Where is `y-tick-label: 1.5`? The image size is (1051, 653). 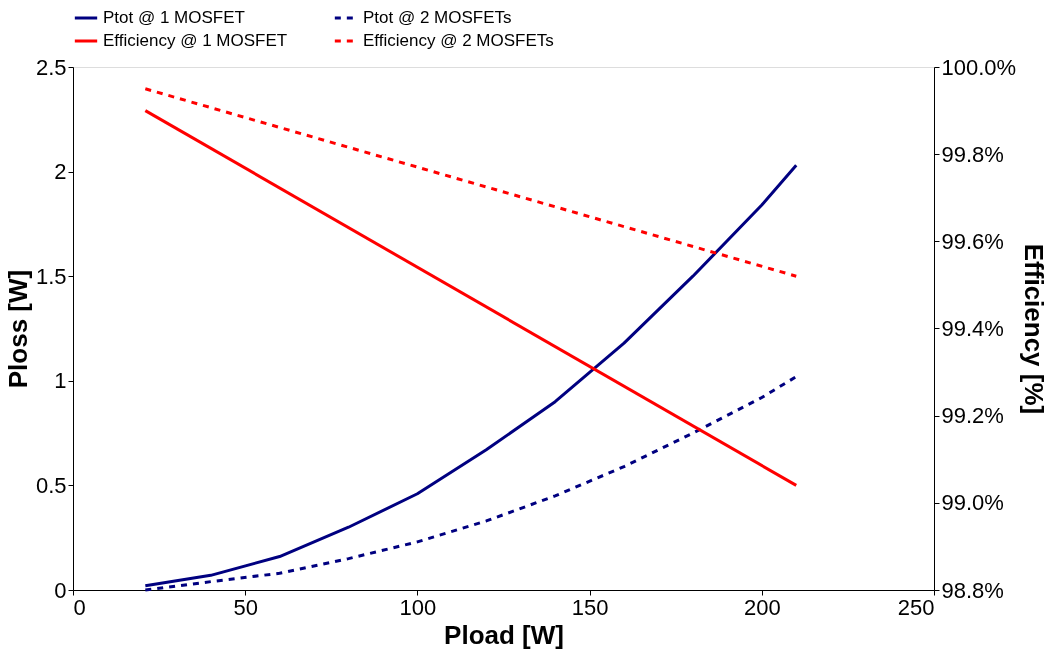 y-tick-label: 1.5 is located at coordinates (51, 276).